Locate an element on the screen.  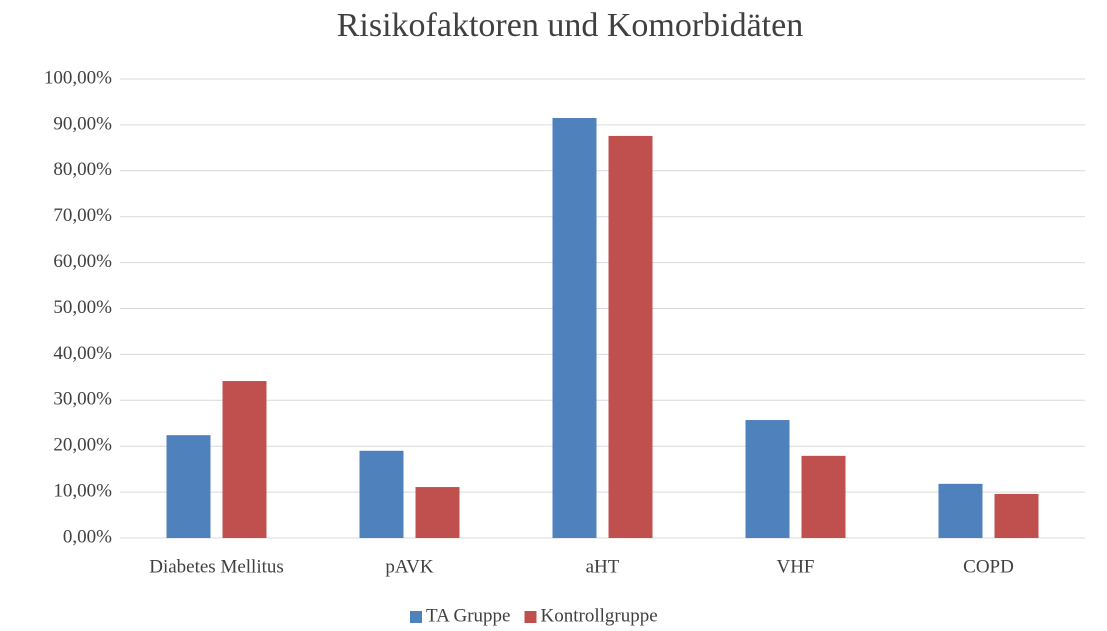
y-tick-label: 90,00% is located at coordinates (82, 123).